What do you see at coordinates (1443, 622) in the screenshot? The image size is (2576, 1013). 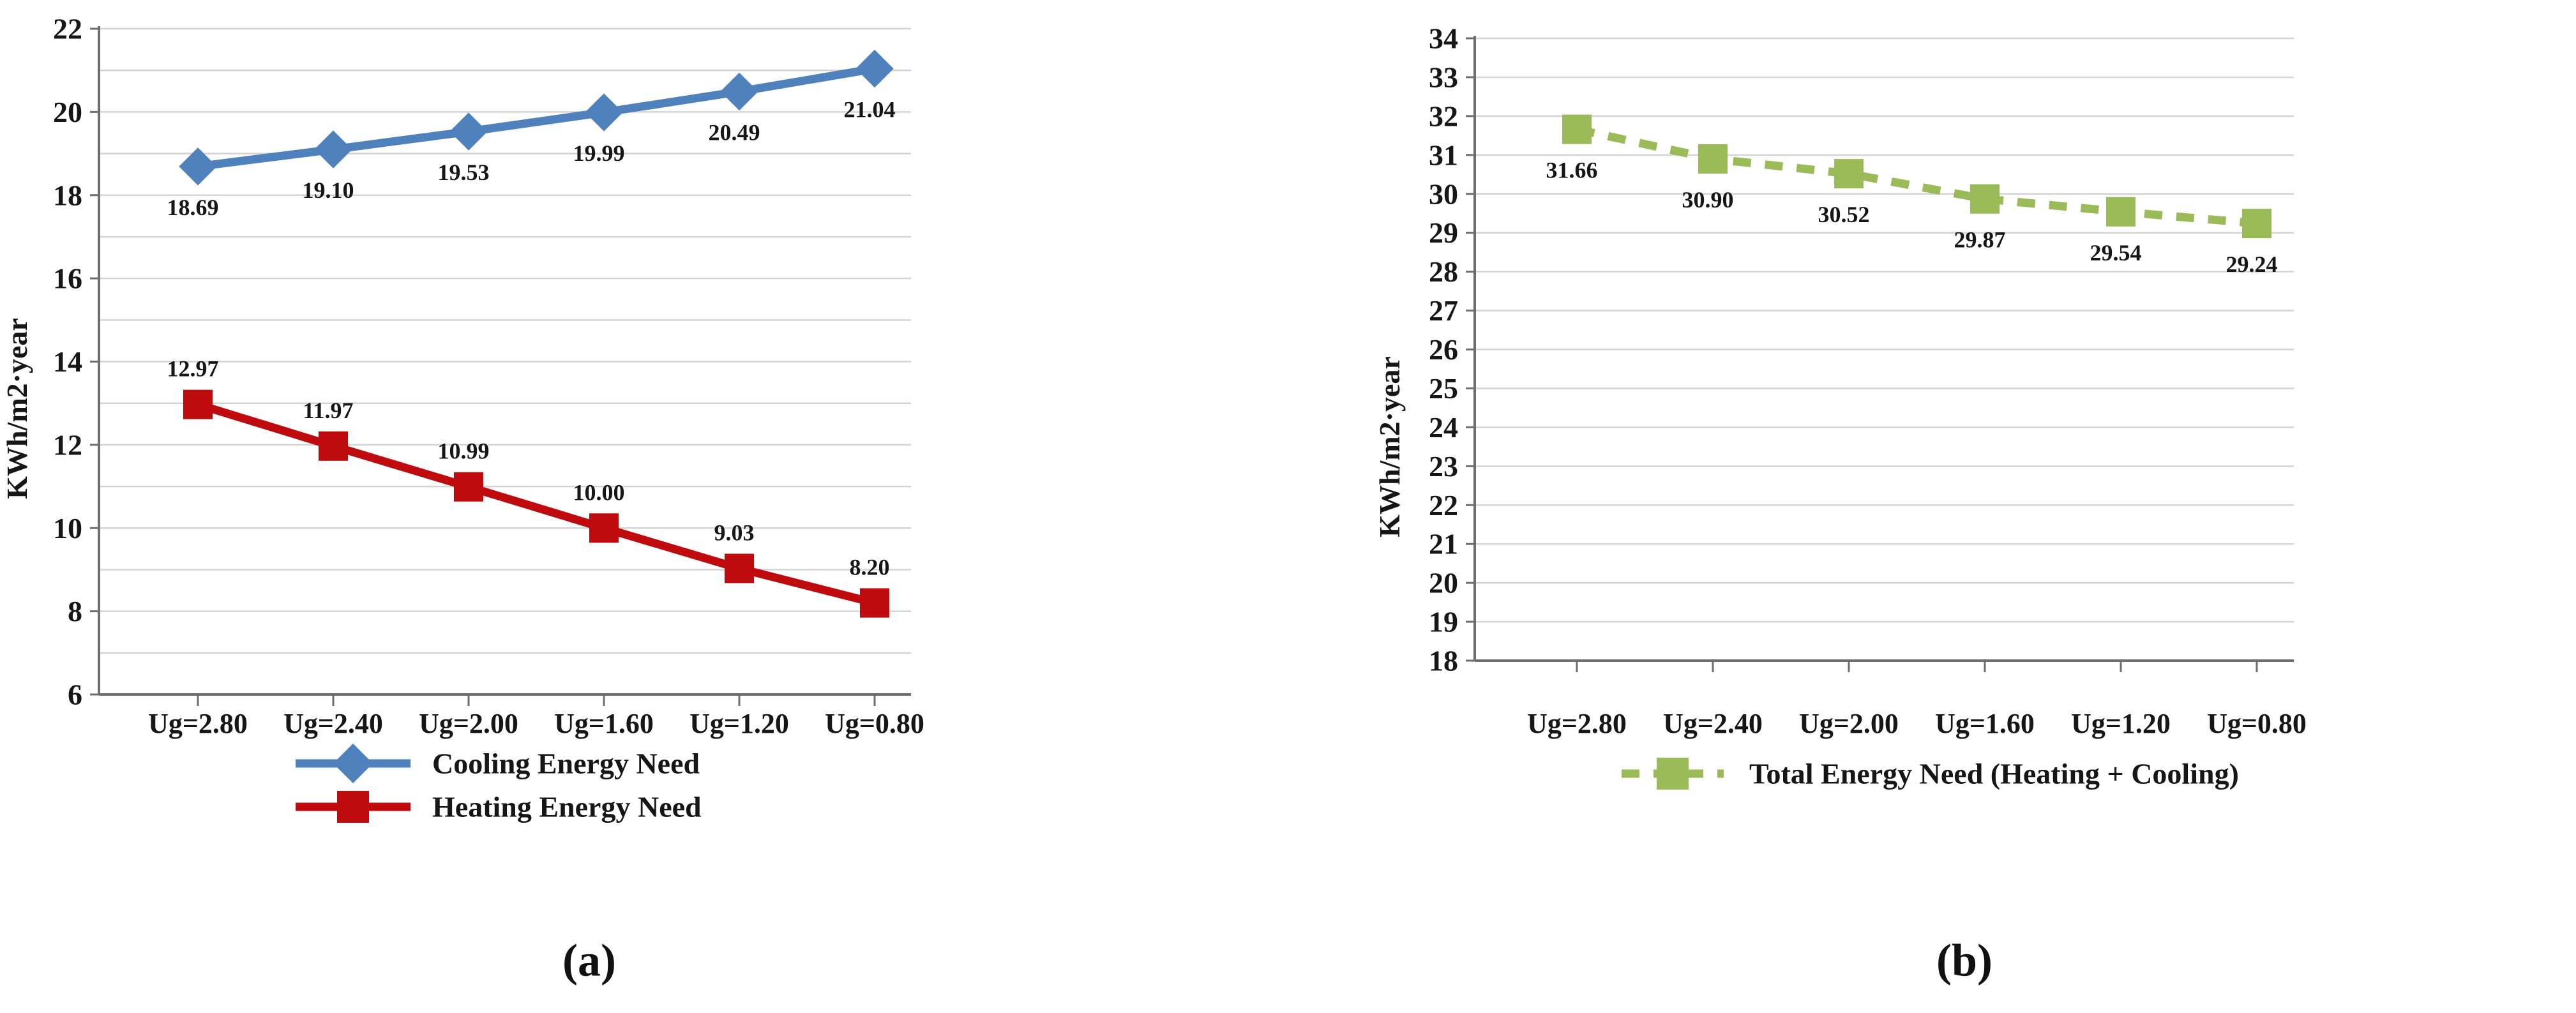 I see `y-tick-label: 19` at bounding box center [1443, 622].